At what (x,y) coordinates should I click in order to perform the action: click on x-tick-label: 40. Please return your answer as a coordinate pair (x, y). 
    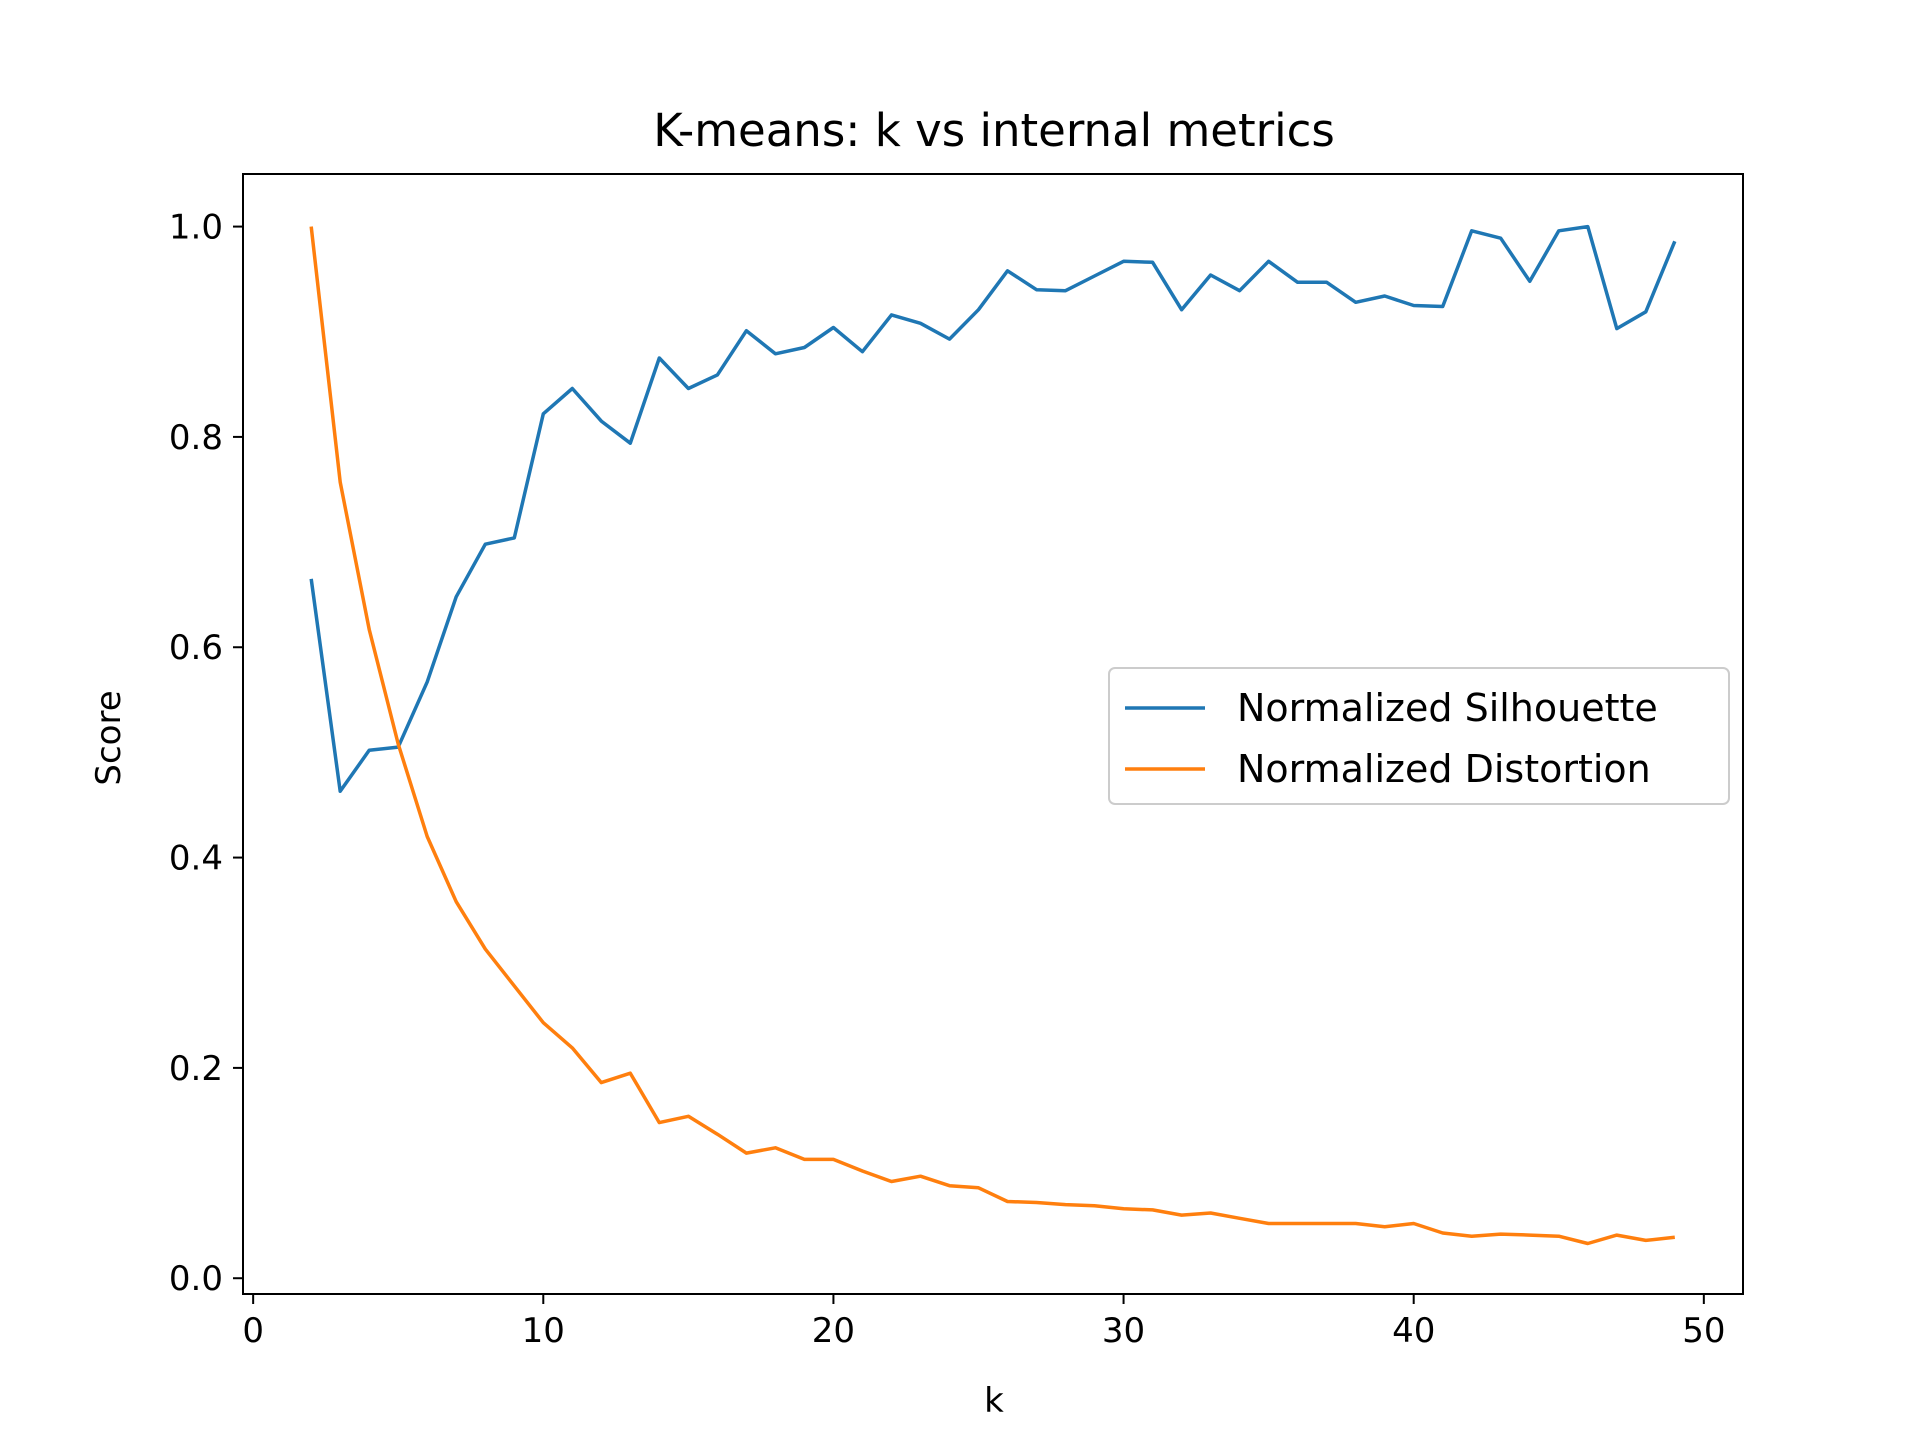
    Looking at the image, I should click on (1413, 1331).